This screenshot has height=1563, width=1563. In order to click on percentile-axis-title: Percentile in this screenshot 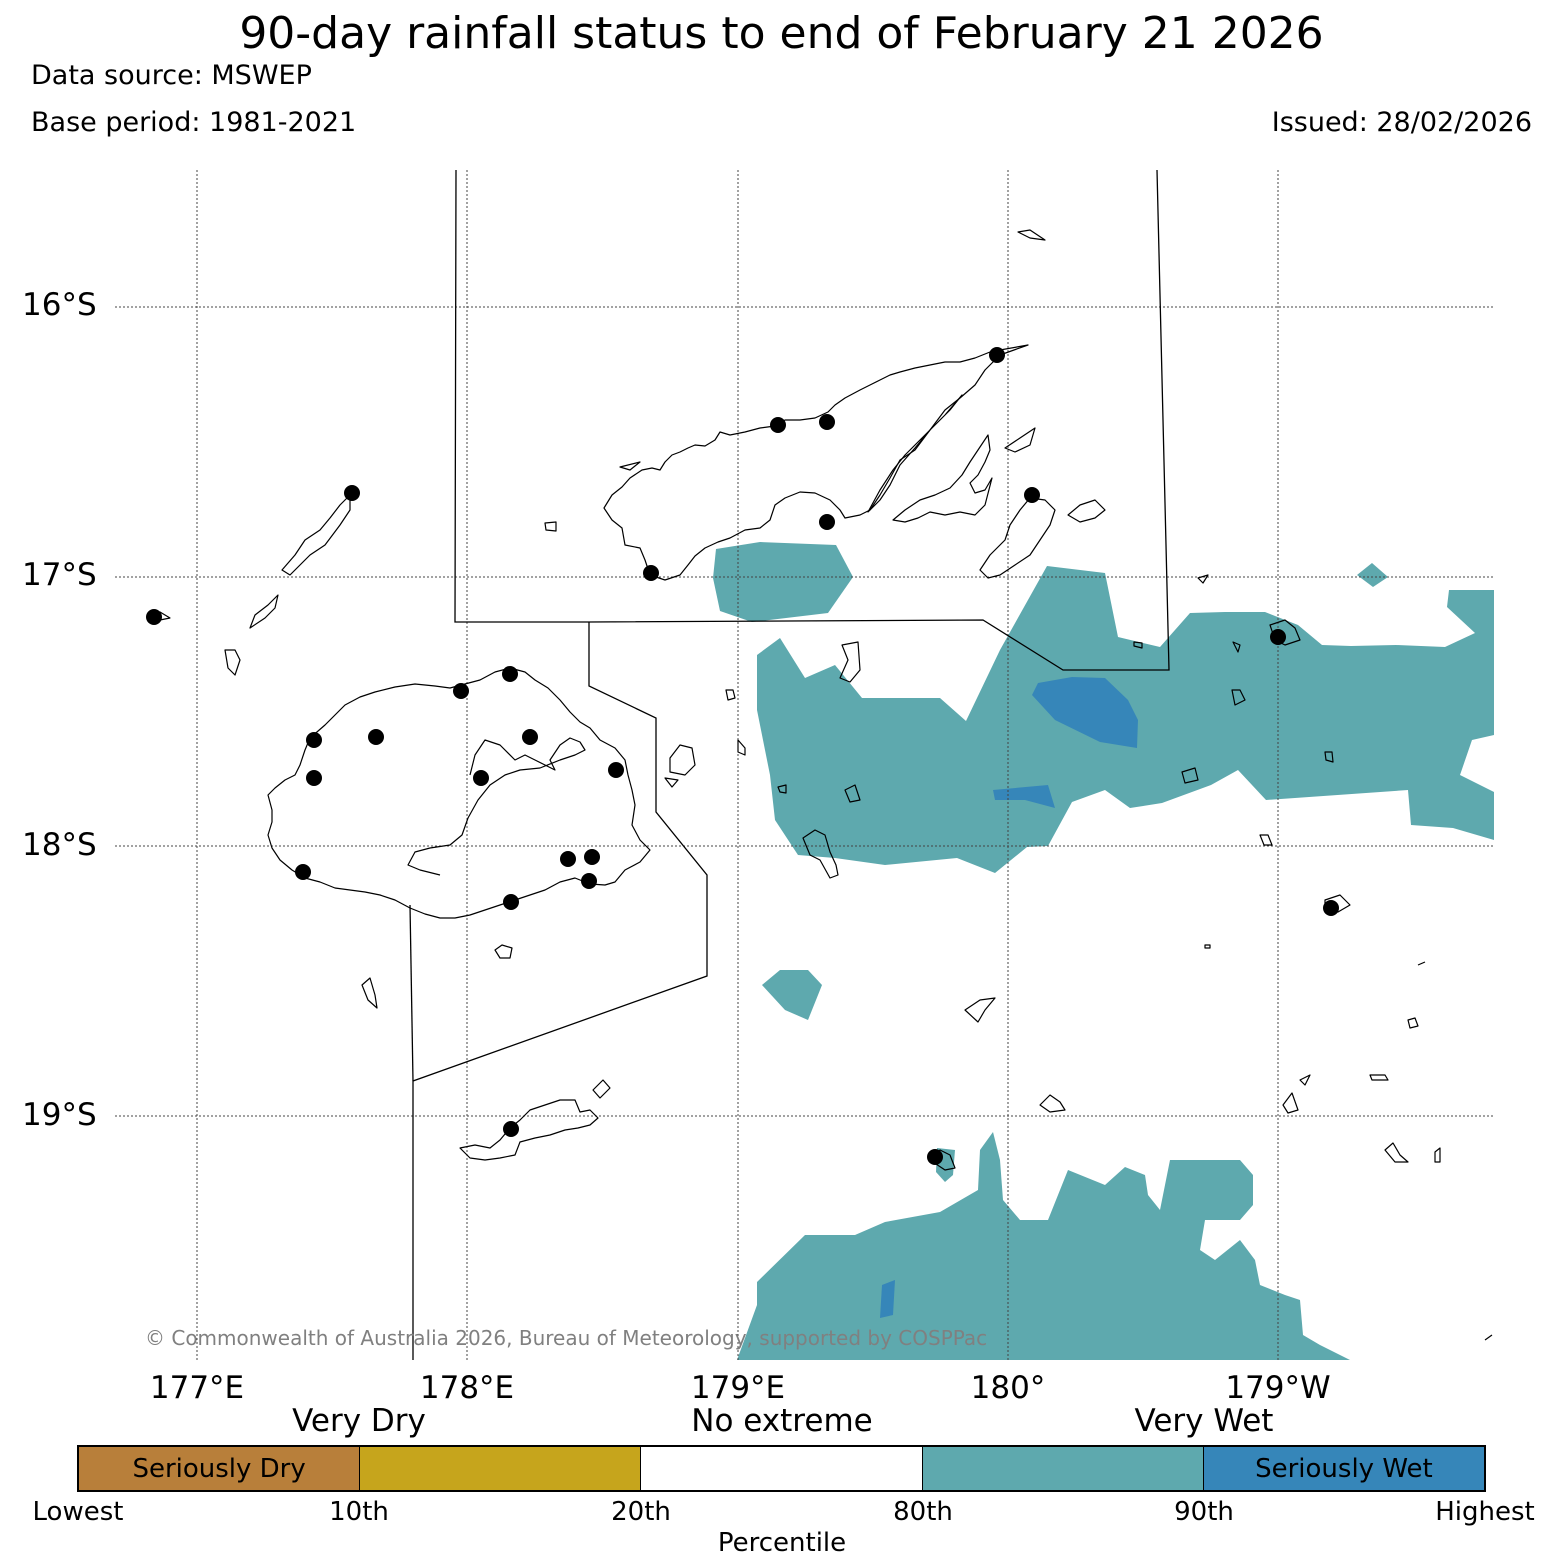, I will do `click(782, 1543)`.